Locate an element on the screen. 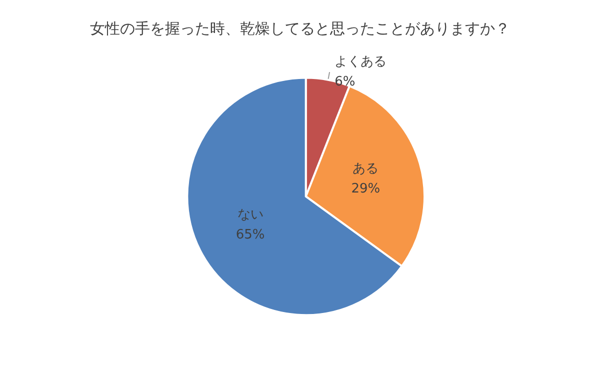  data-label: 65% is located at coordinates (250, 234).